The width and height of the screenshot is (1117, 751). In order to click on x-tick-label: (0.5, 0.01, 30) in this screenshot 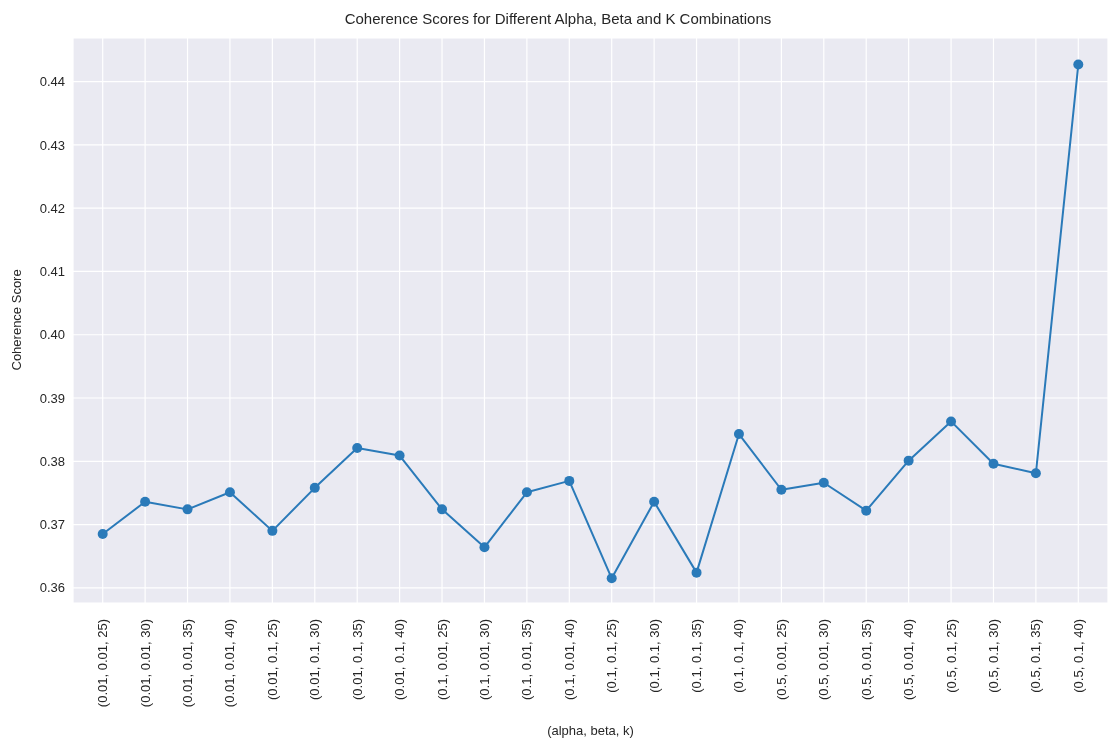, I will do `click(824, 659)`.